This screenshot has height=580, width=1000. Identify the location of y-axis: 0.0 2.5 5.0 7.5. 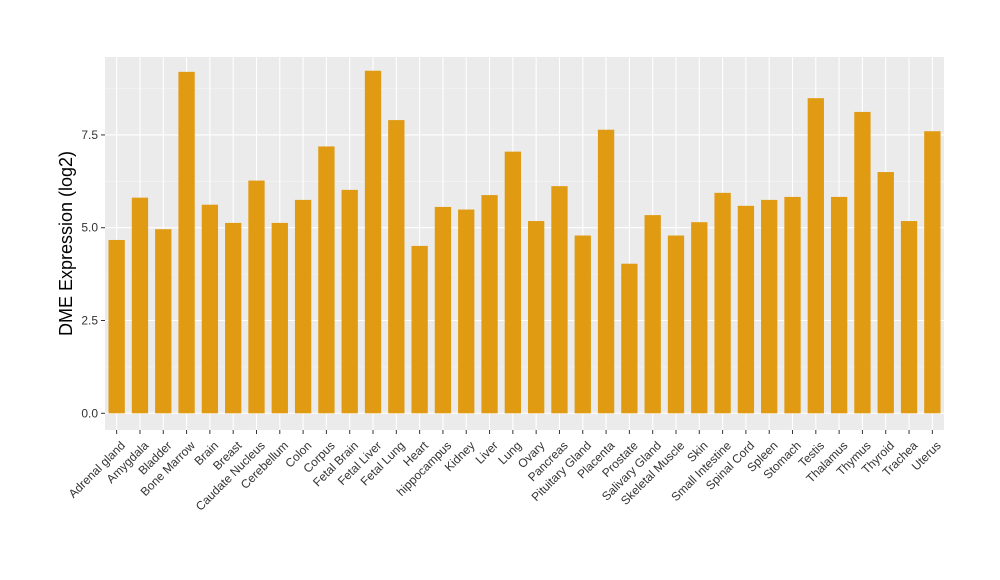
(93, 274).